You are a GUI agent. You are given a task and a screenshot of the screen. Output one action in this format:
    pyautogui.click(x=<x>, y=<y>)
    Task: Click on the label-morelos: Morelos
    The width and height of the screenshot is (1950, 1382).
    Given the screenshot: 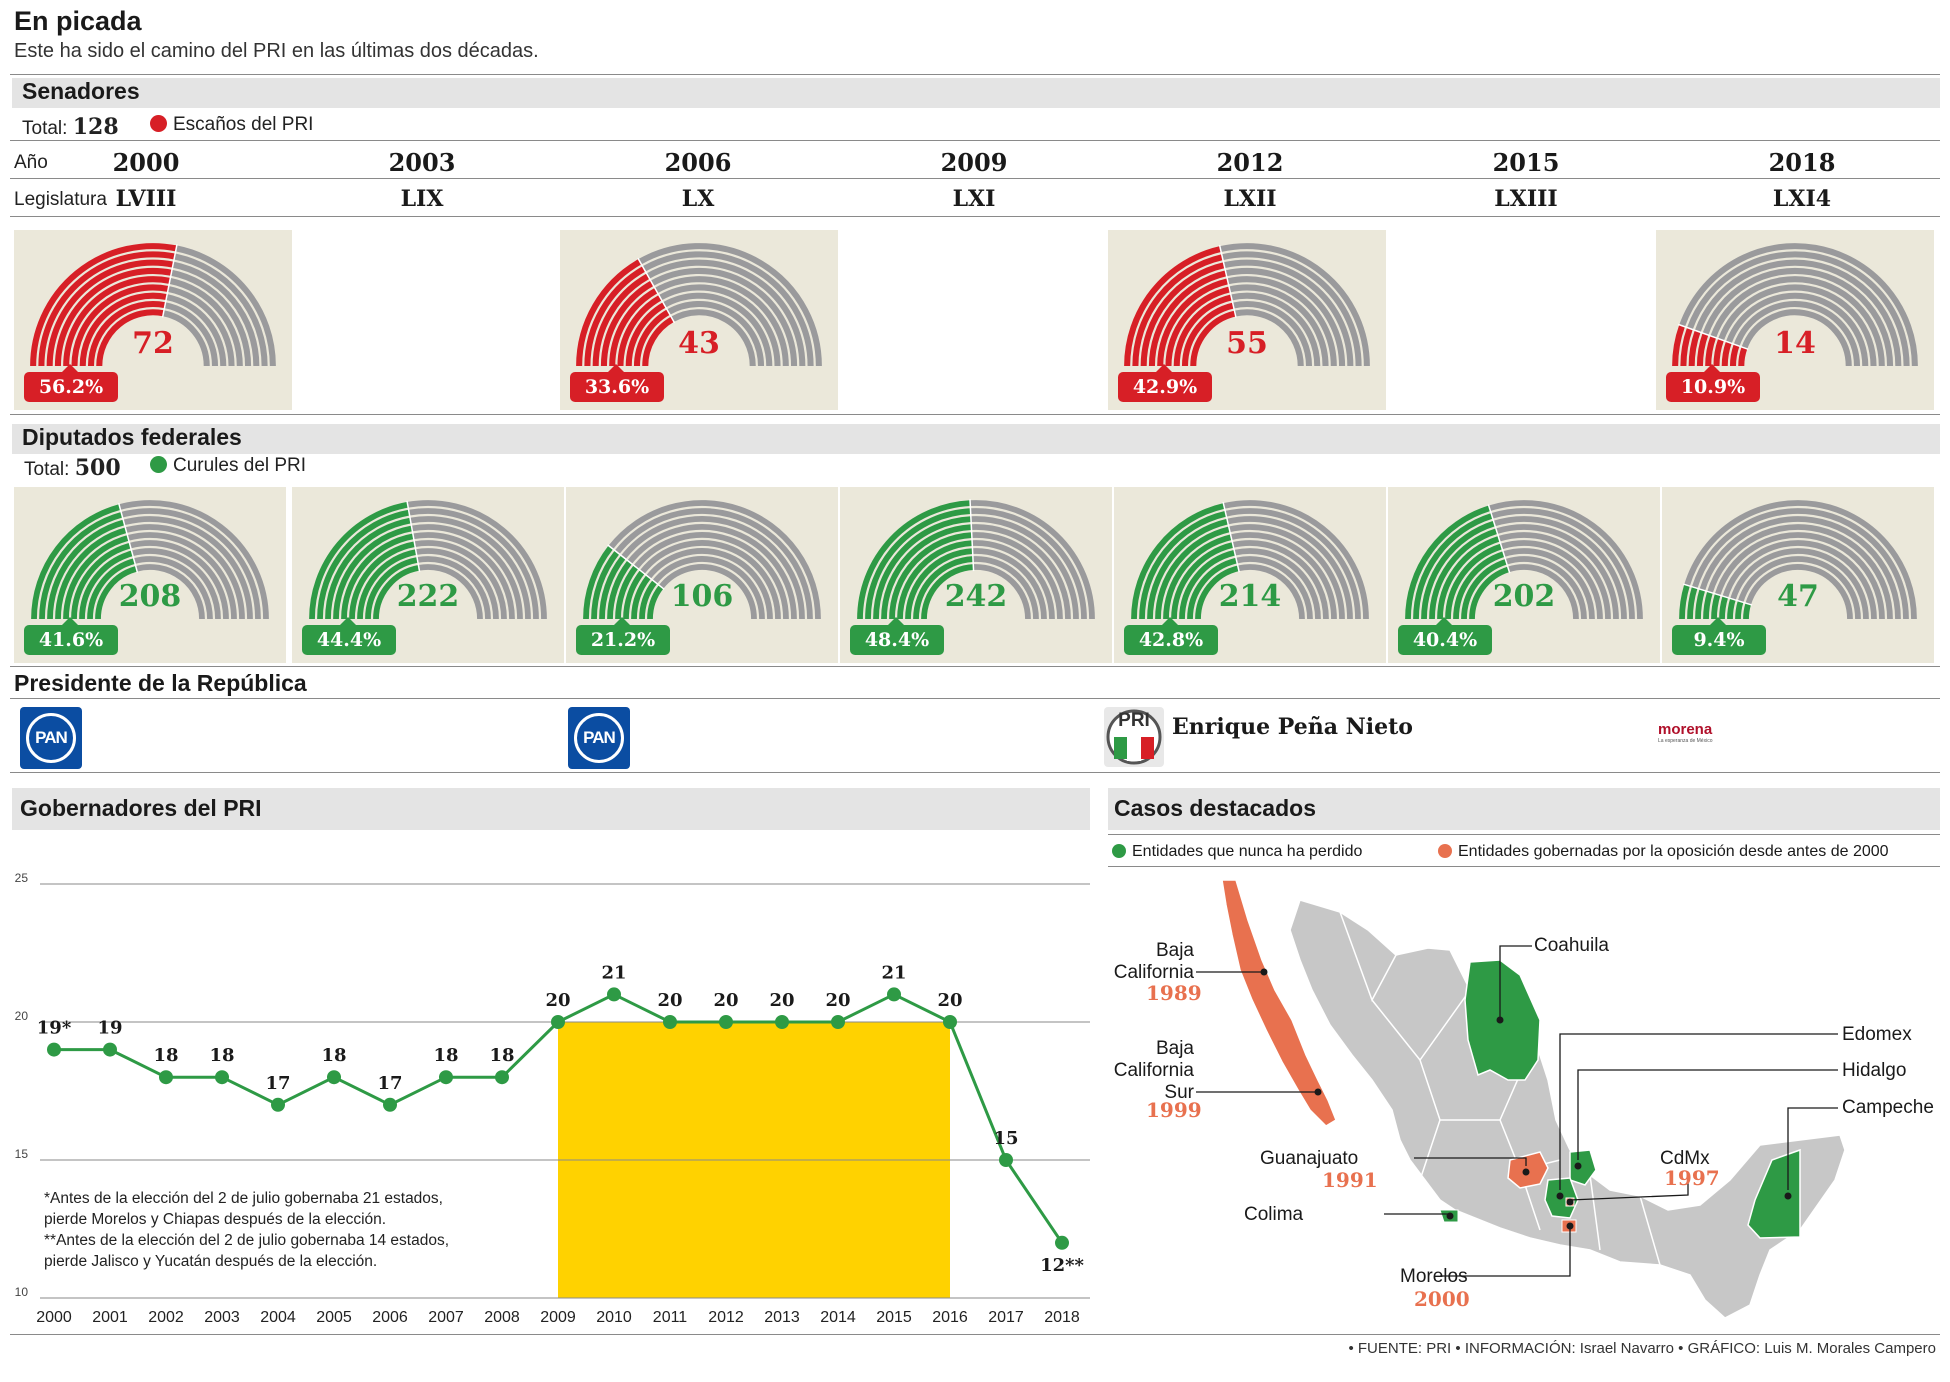 What is the action you would take?
    pyautogui.click(x=1434, y=1276)
    